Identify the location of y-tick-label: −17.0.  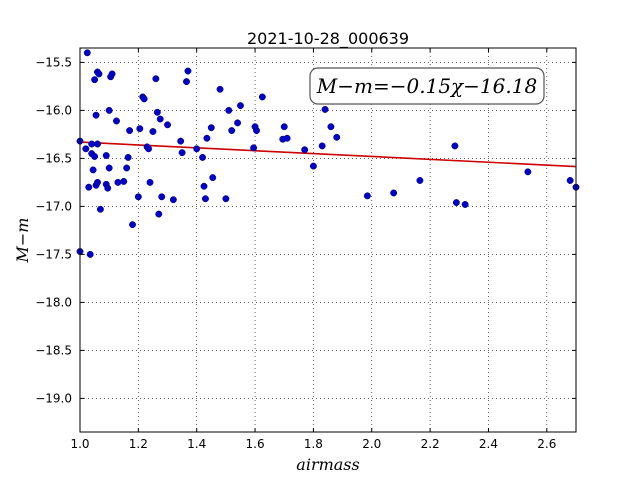
(53, 206).